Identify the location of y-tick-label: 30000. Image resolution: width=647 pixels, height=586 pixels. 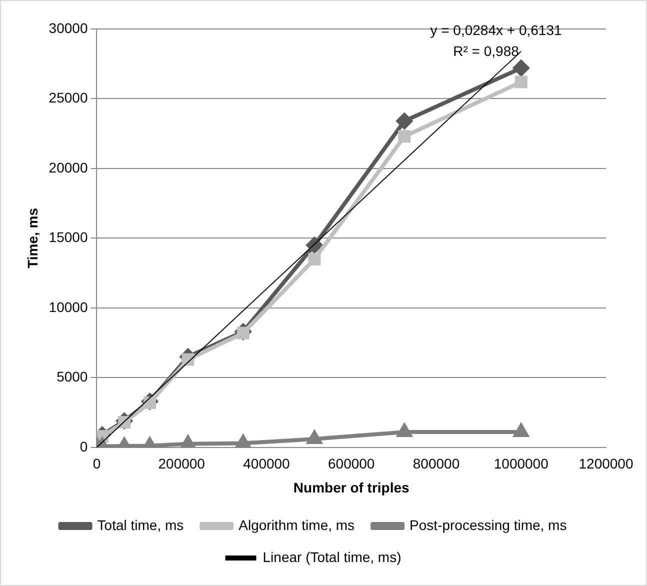
(68, 28).